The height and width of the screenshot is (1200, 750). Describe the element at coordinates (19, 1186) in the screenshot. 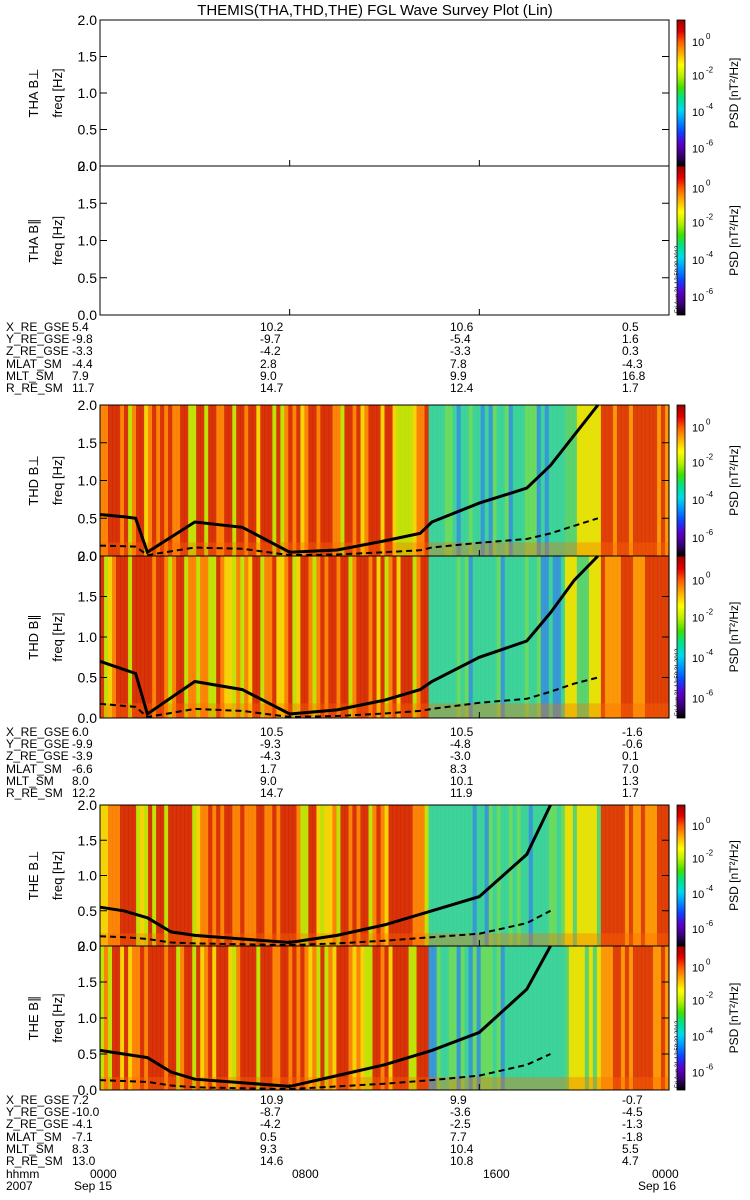

I see `year-label: 2007` at that location.